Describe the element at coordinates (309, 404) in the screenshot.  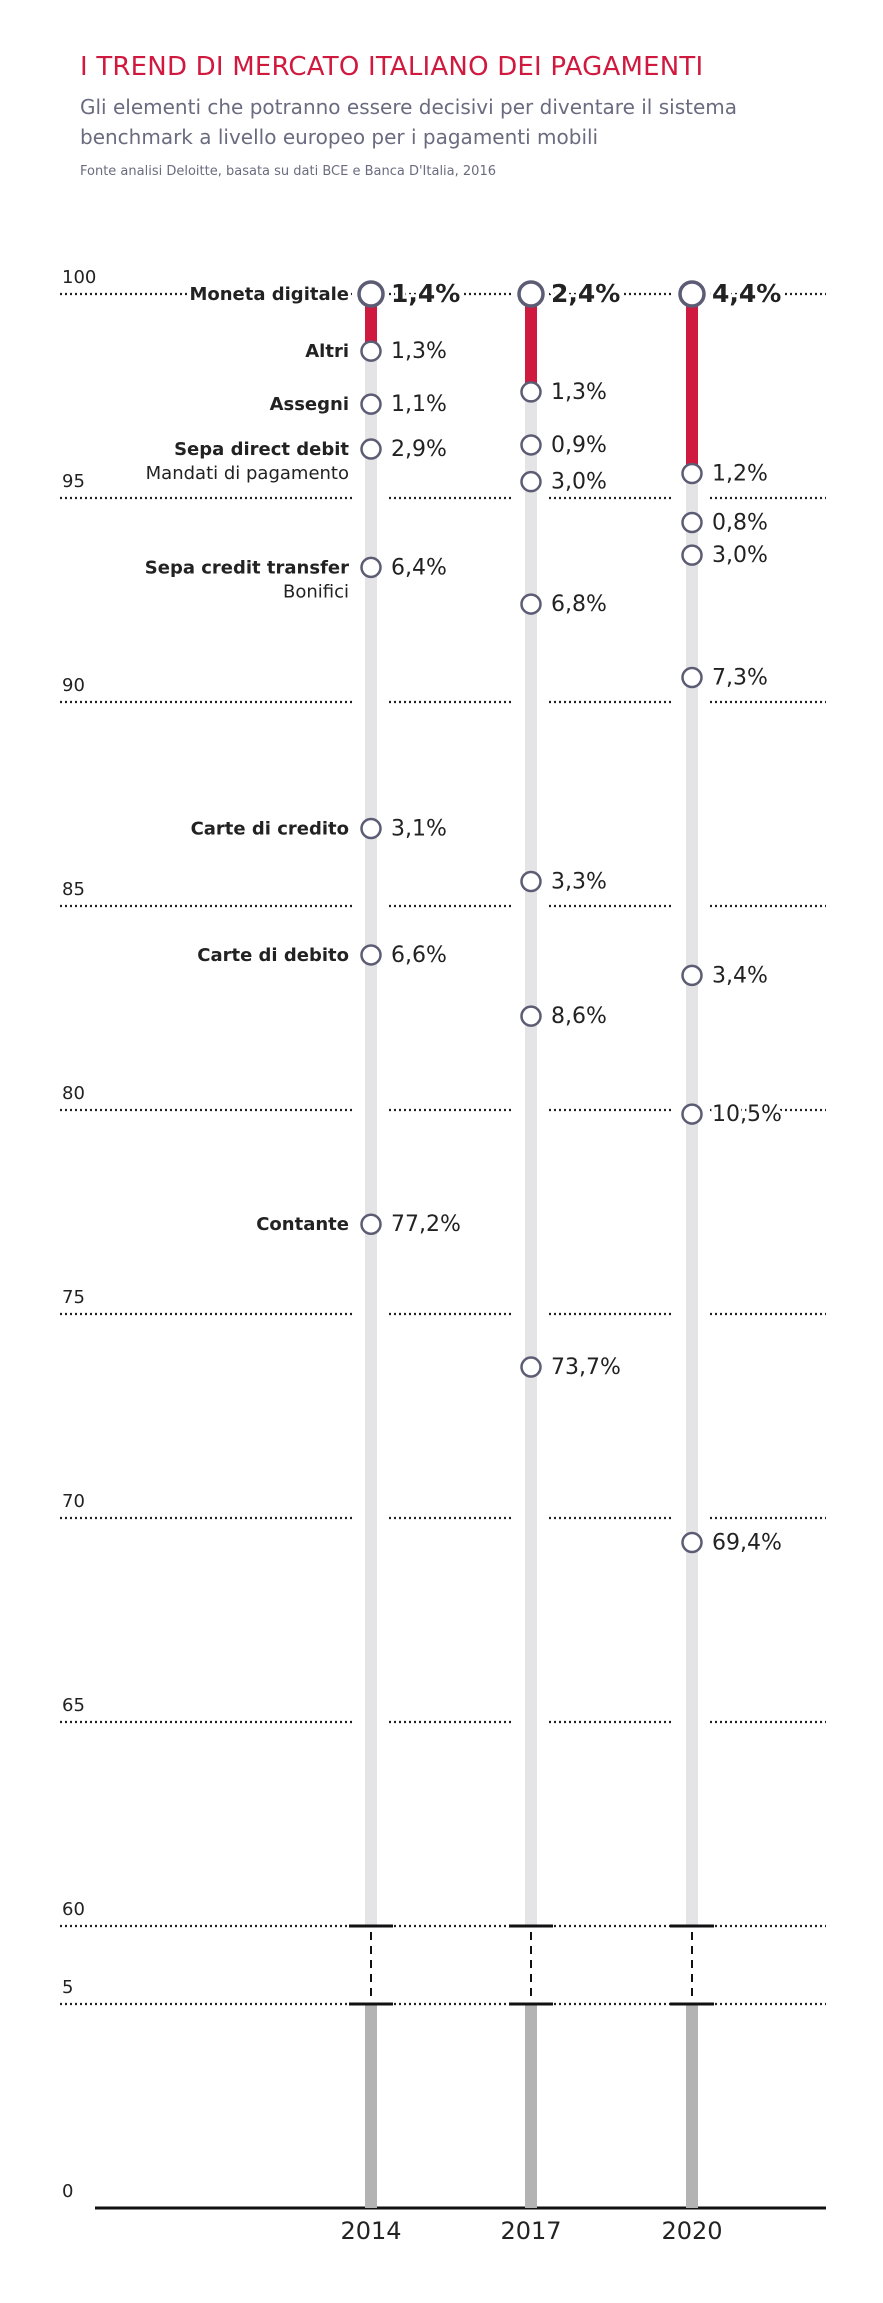
I see `category-label: Assegni` at that location.